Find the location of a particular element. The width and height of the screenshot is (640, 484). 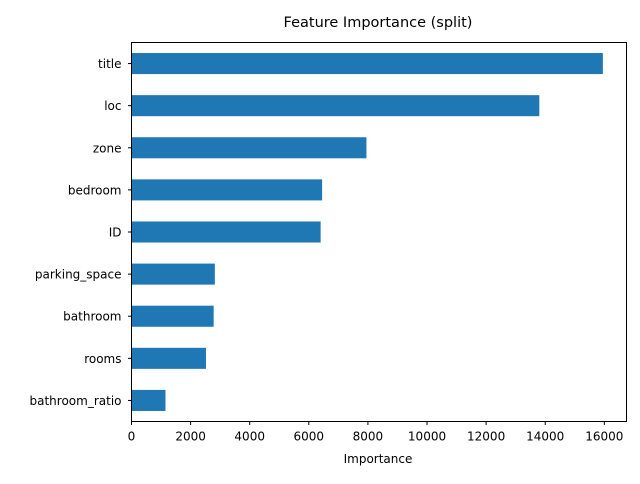

x-tick-label: 12000 is located at coordinates (486, 437).